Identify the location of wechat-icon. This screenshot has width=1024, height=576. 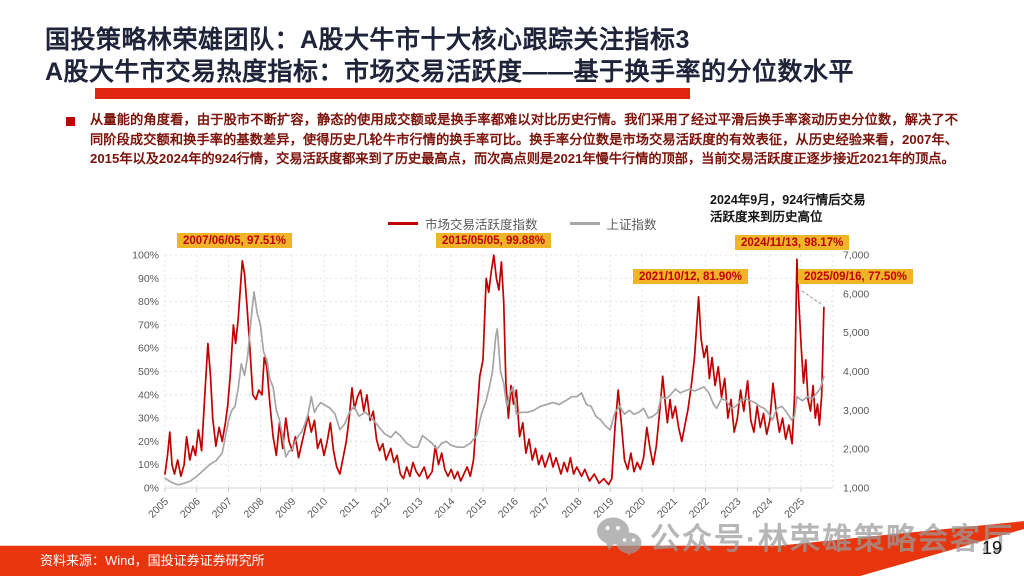
(619, 536).